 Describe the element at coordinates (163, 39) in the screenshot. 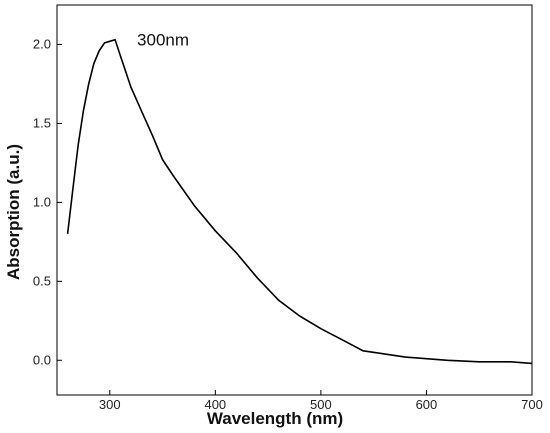

I see `peak-annotation: 300nm` at that location.